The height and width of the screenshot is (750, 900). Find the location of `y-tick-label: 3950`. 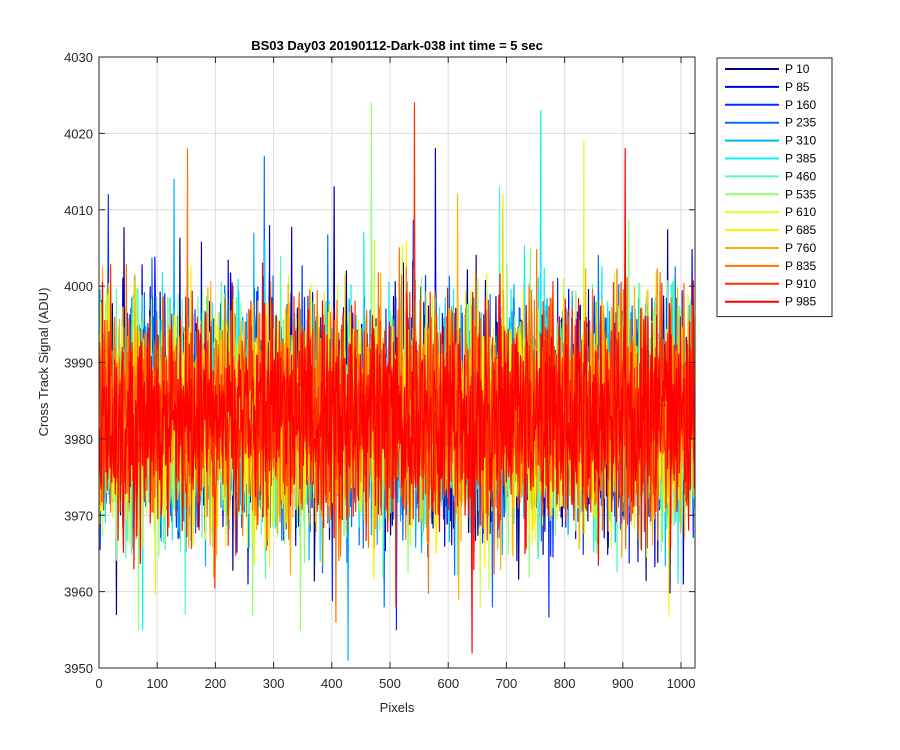

y-tick-label: 3950 is located at coordinates (78, 668).